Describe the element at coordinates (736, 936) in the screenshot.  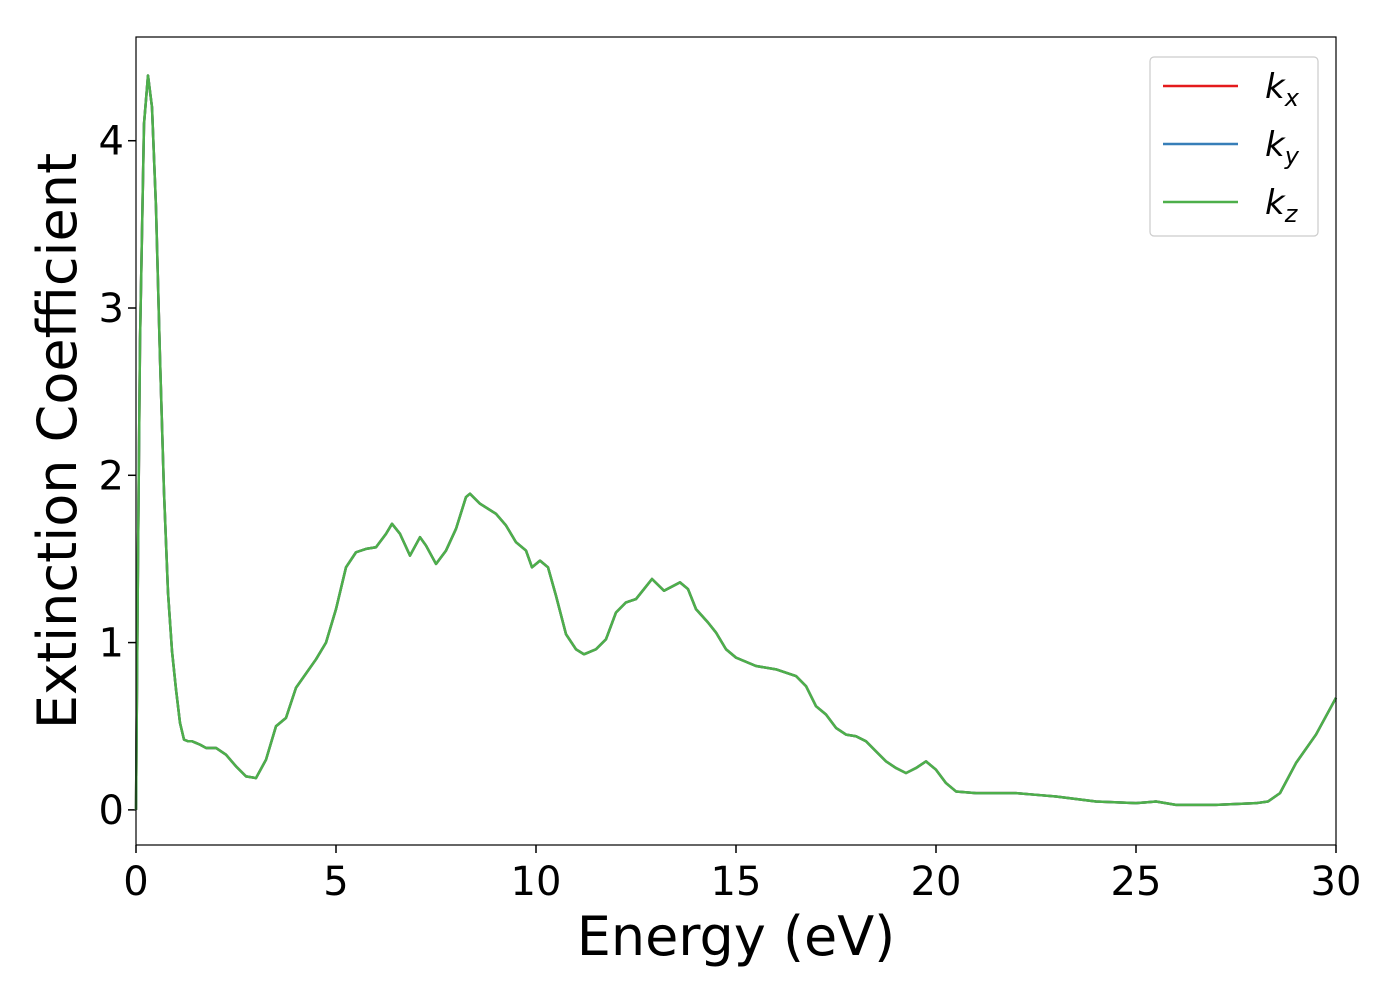
I see `x-axis-label: Energy (eV)` at that location.